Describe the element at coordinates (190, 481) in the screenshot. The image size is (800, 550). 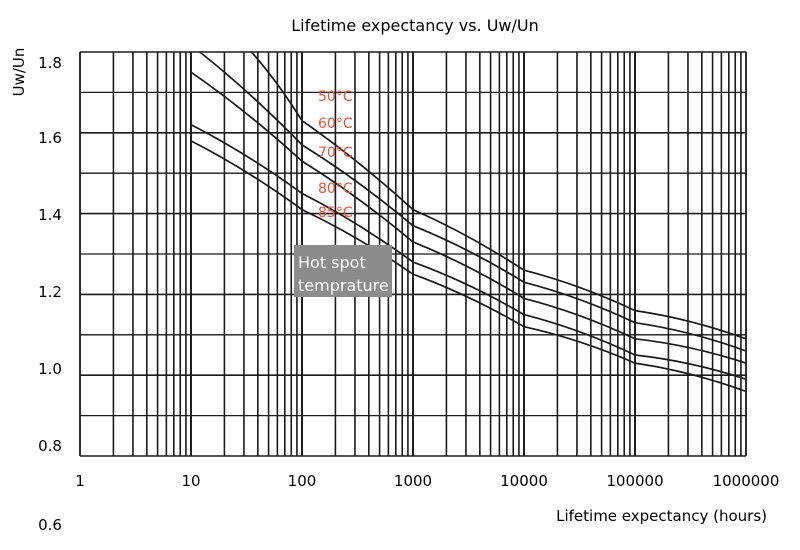
I see `x-tick-label: 10` at that location.